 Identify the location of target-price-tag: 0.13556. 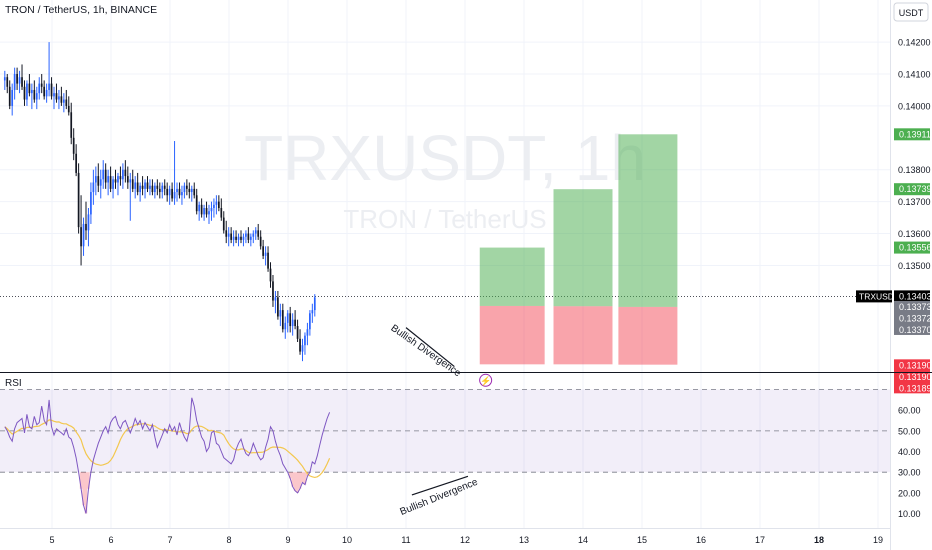
(915, 248).